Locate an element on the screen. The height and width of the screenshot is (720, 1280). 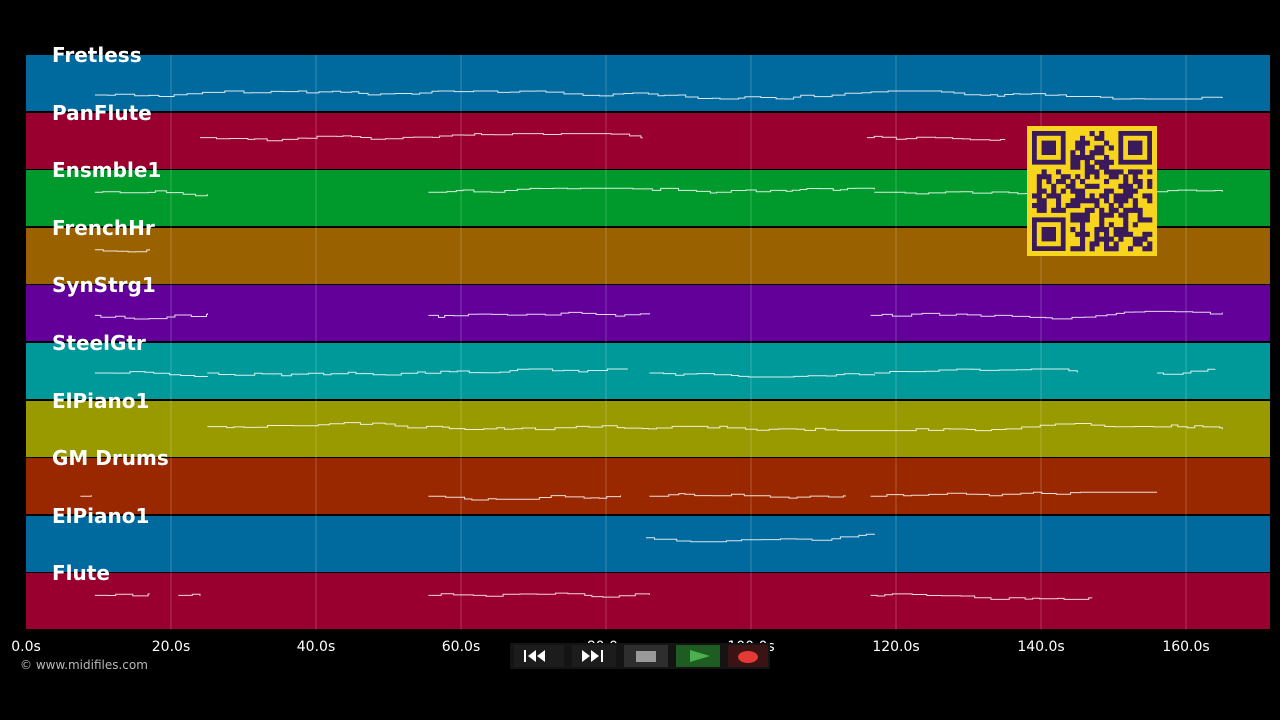
track-label: PanFlute is located at coordinates (102, 112).